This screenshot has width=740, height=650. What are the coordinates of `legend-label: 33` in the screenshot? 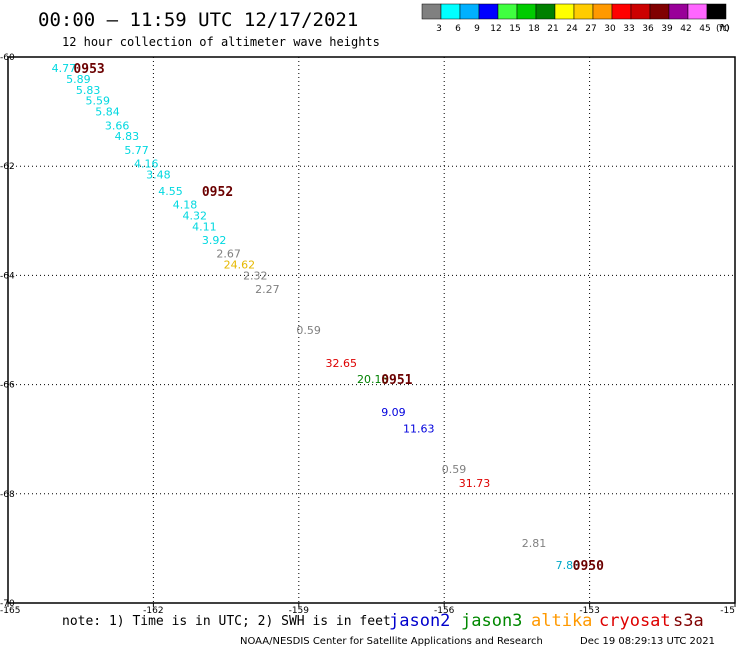 It's located at (628, 29).